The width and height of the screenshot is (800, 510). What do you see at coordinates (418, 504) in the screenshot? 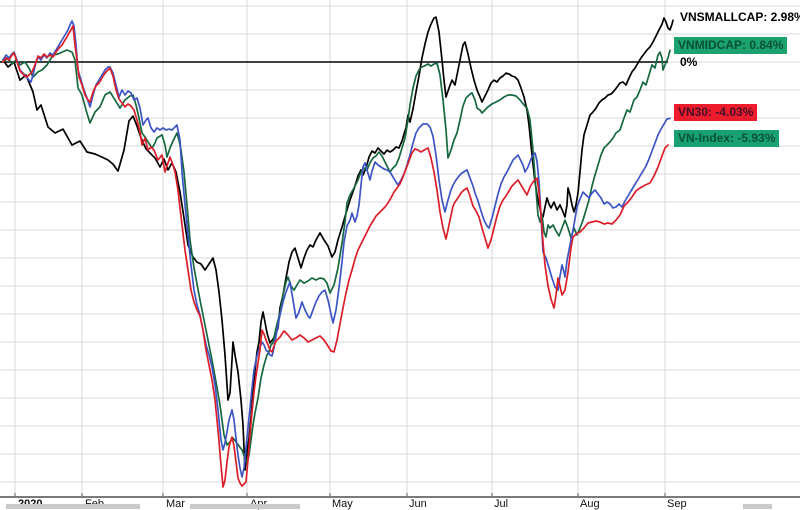
I see `x-axis-label-jun: Jun` at bounding box center [418, 504].